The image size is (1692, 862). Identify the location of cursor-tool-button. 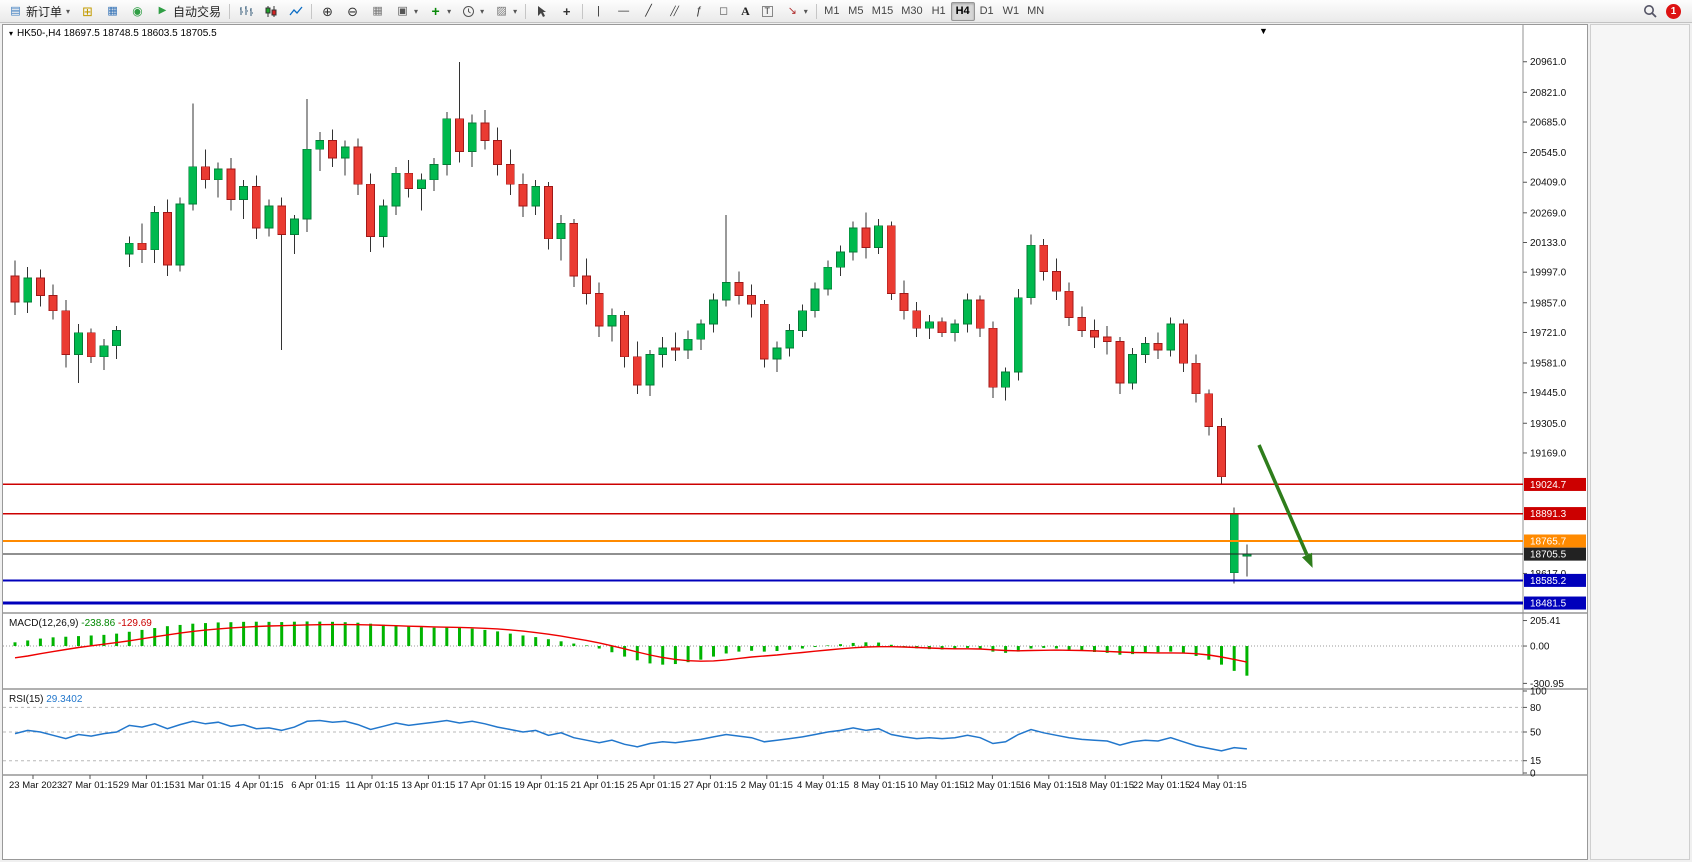
(541, 11).